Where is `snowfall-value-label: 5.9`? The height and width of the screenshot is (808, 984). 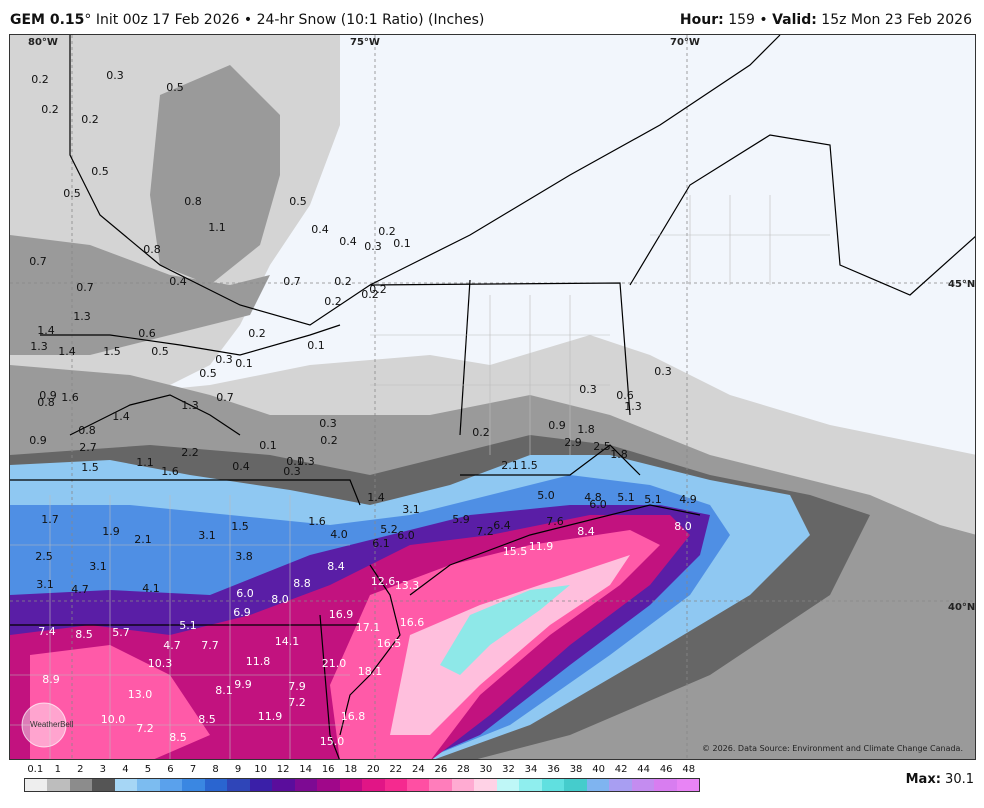 snowfall-value-label: 5.9 is located at coordinates (461, 519).